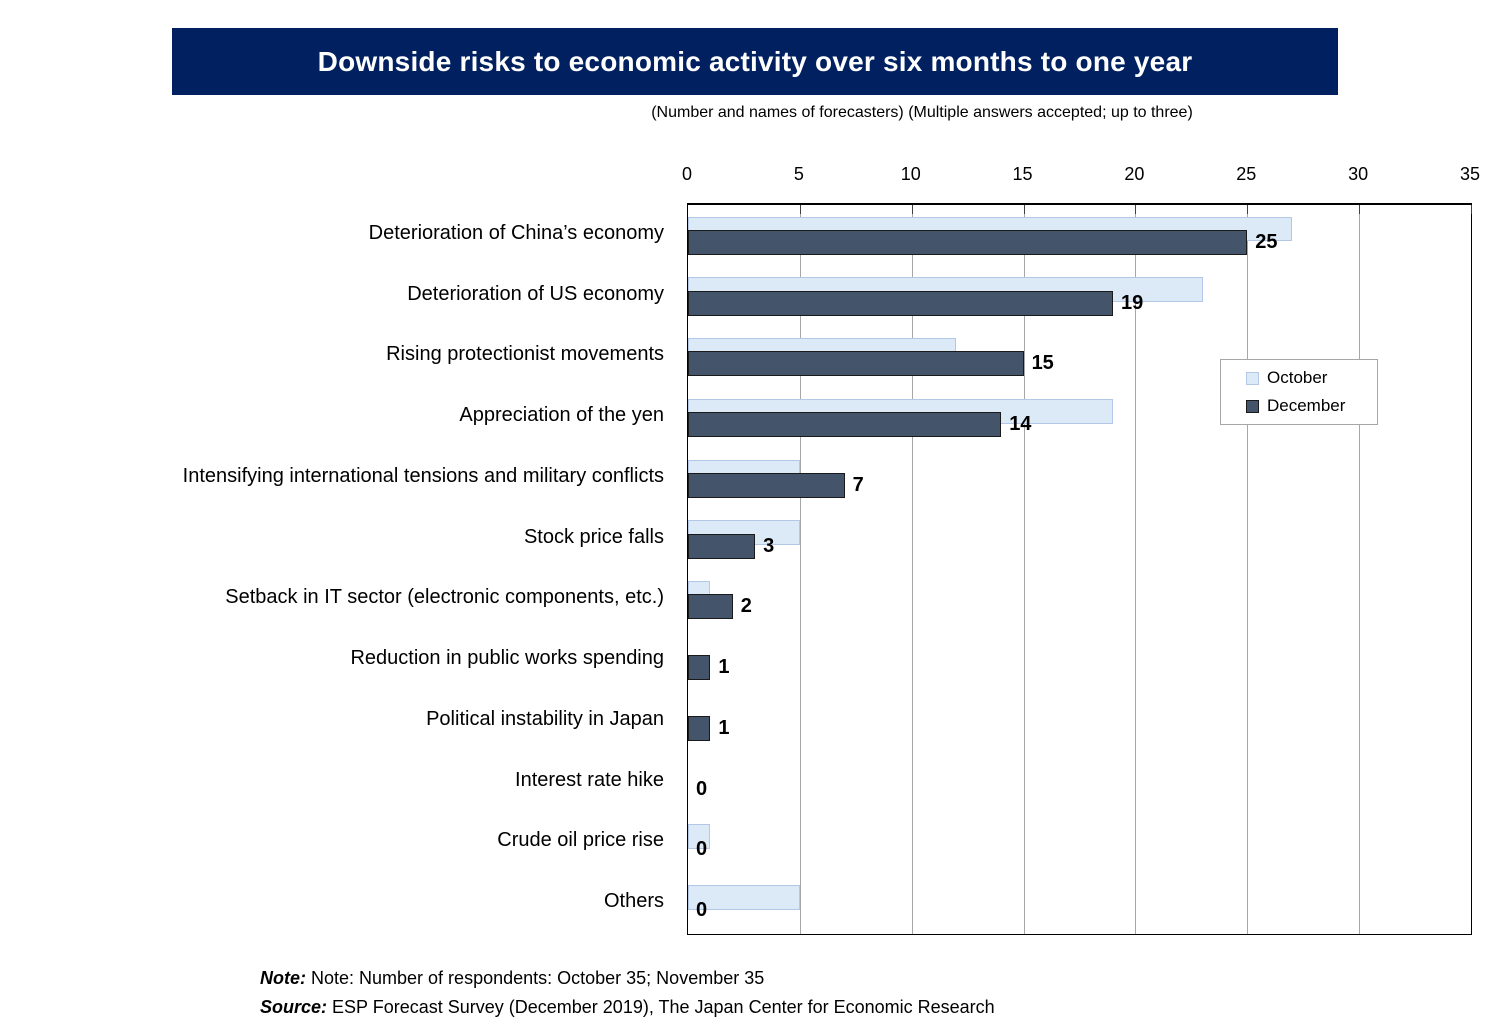 Image resolution: width=1510 pixels, height=1036 pixels. What do you see at coordinates (1079, 539) in the screenshot?
I see `bar-row: 3` at bounding box center [1079, 539].